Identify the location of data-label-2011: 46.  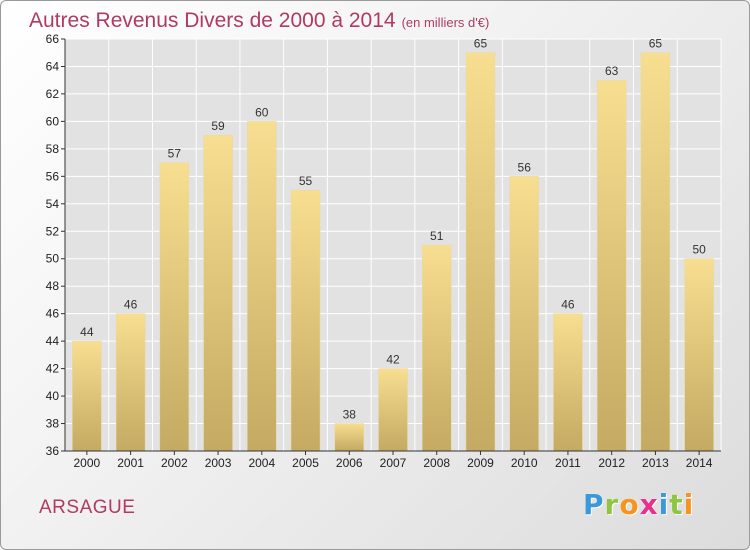
(568, 305).